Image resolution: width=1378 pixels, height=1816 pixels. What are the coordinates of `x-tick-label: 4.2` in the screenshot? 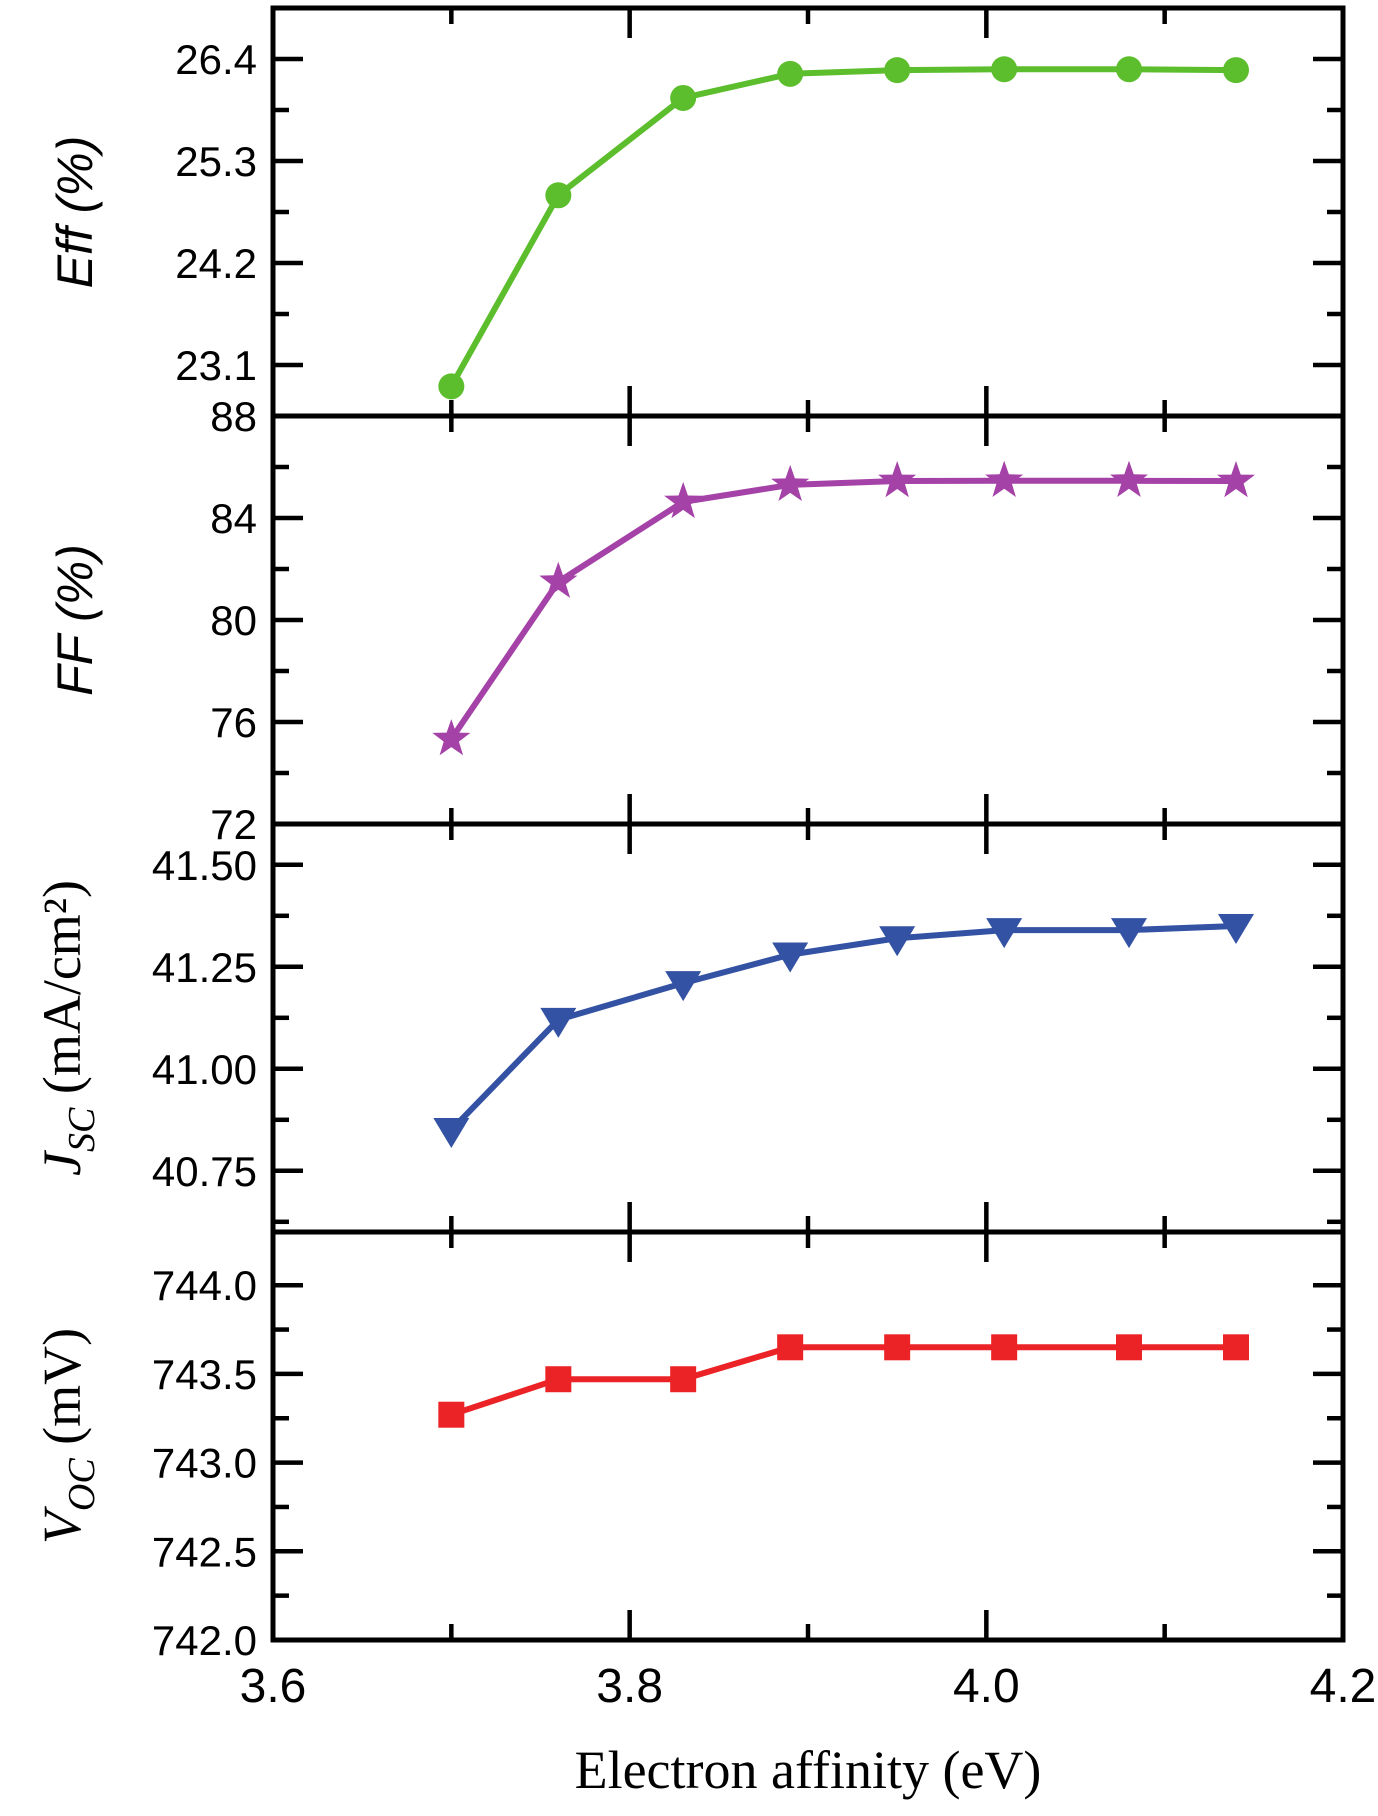 It's located at (1343, 1686).